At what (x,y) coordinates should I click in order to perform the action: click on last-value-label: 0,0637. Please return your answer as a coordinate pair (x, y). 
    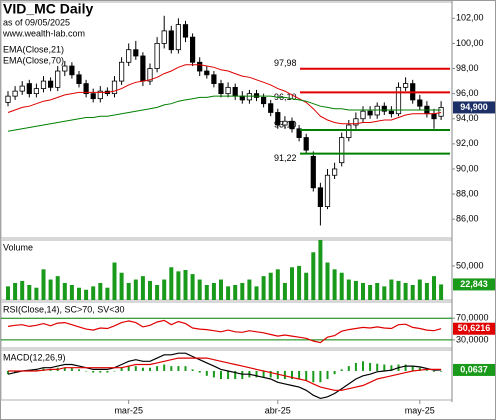
    Looking at the image, I should click on (474, 369).